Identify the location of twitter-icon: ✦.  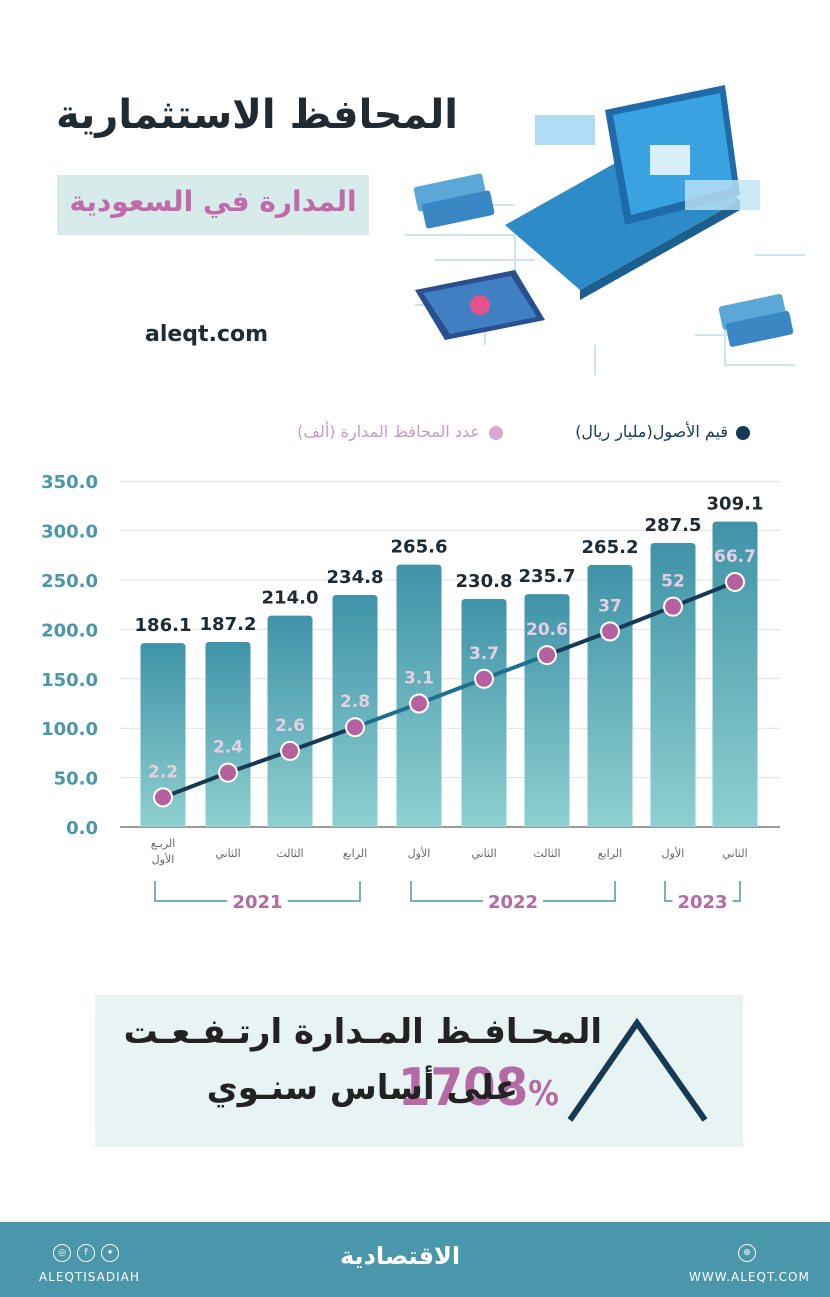
(110, 1253).